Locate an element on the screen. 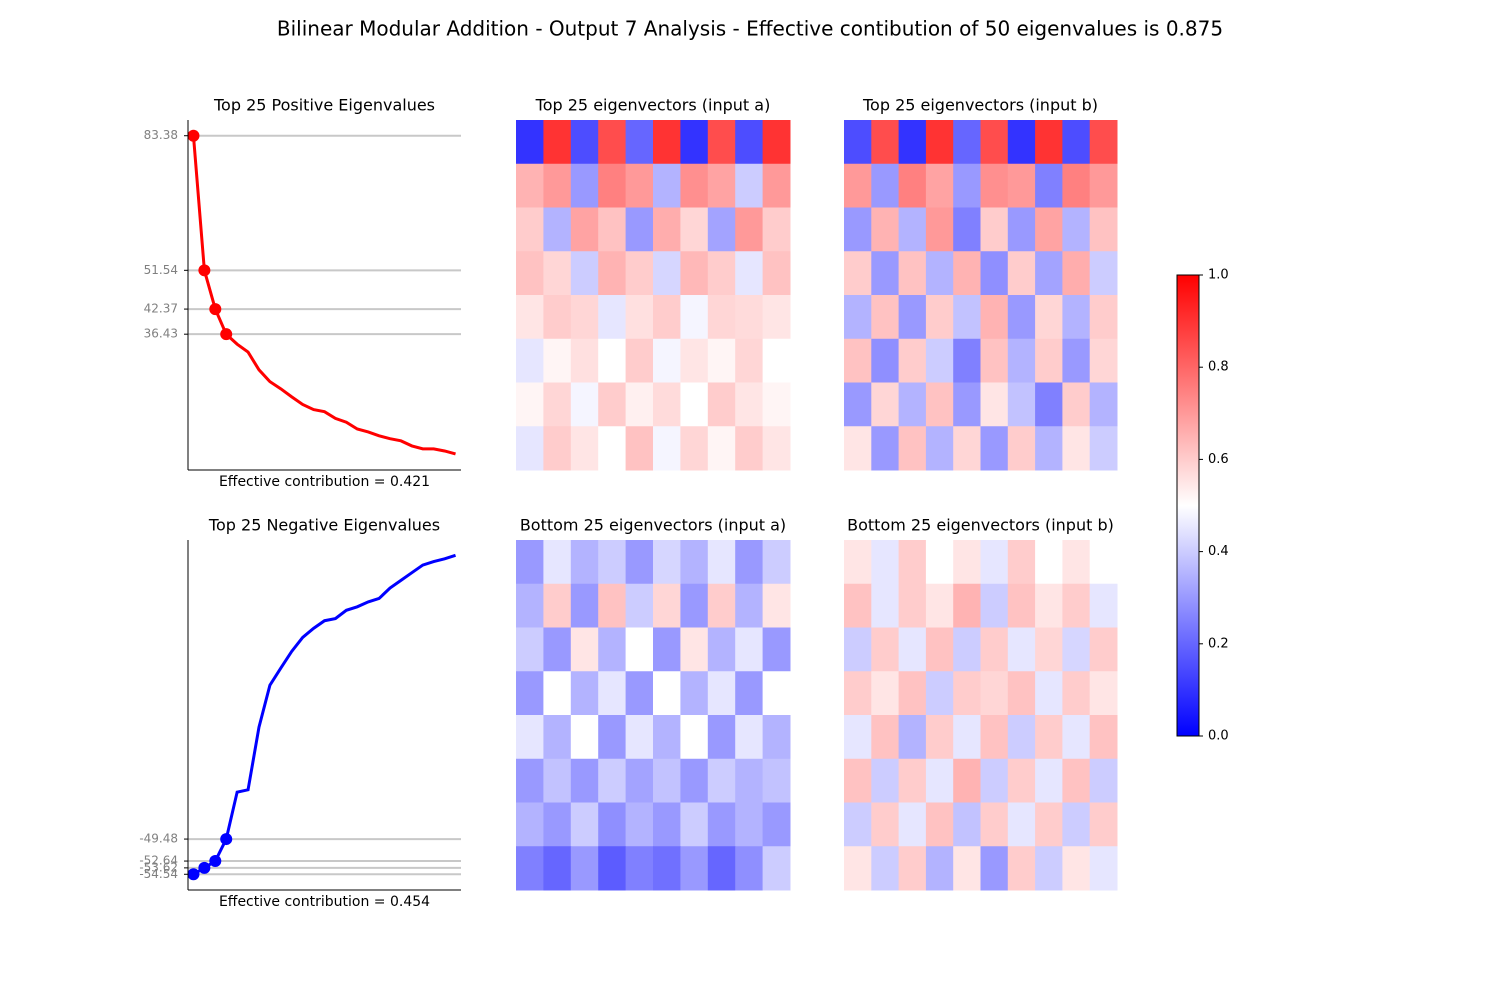  subplot-title: Bottom 25 eigenvectors (input a) is located at coordinates (653, 525).